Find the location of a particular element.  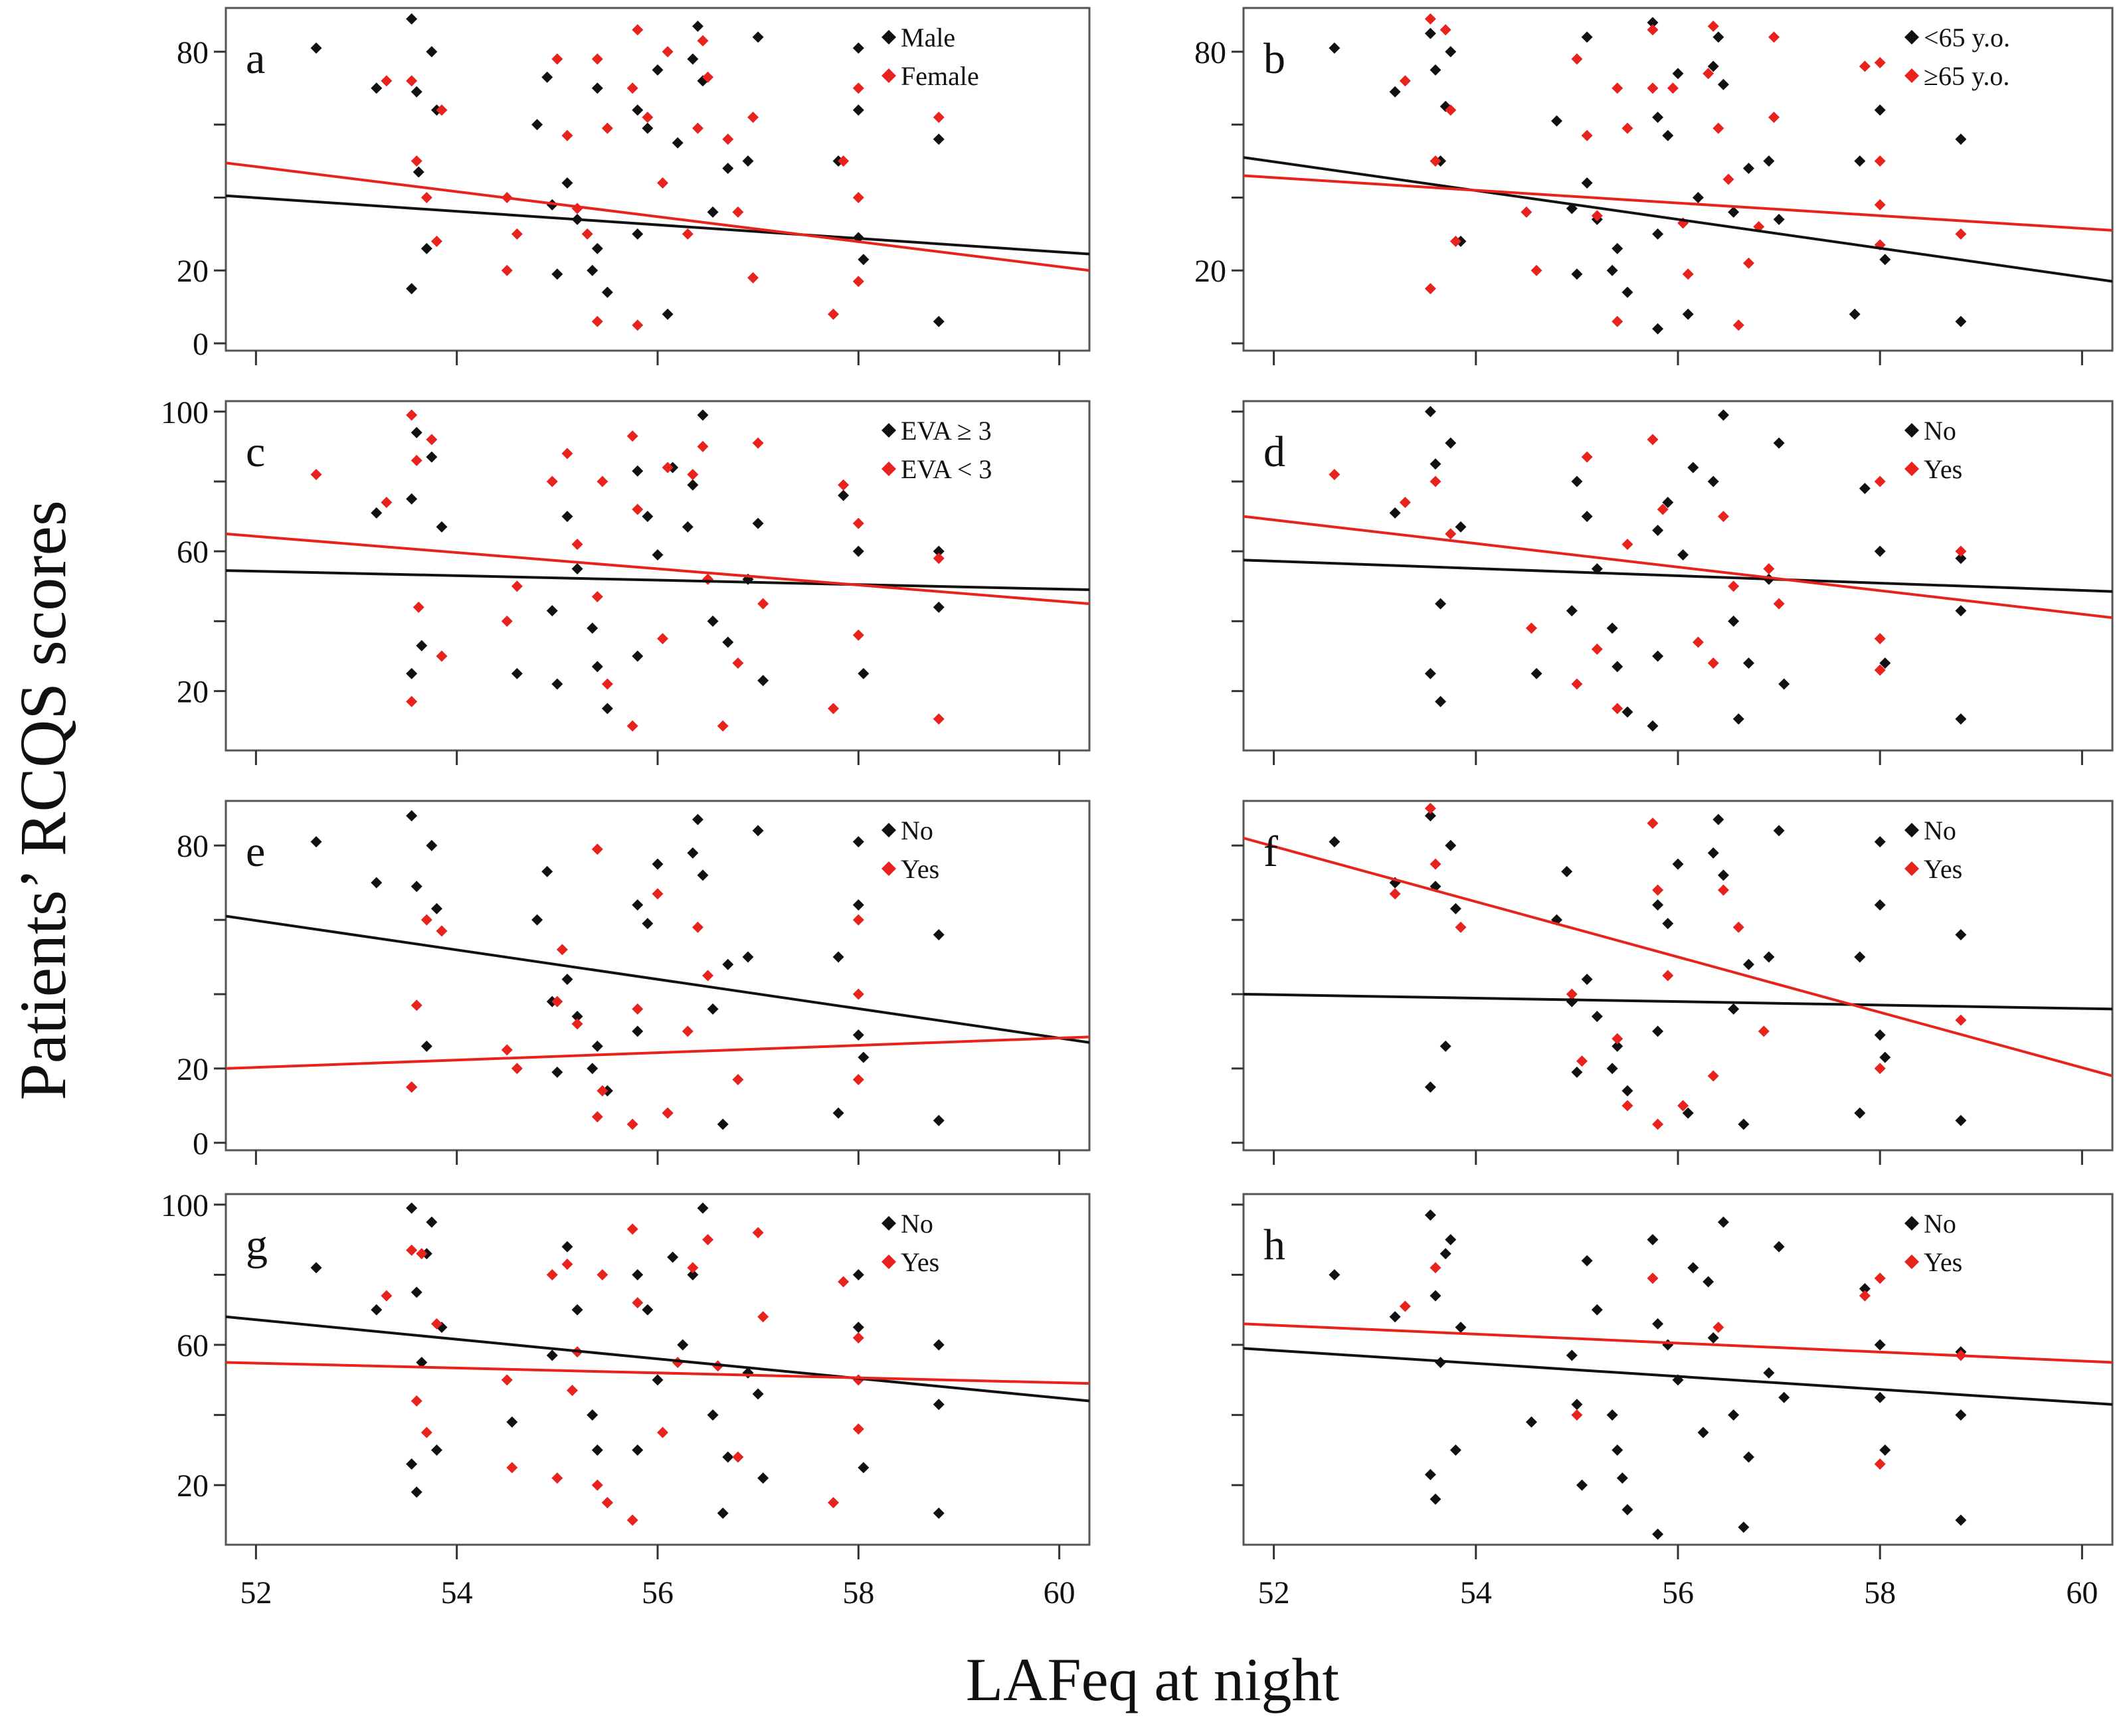

y-tick-label: 0 is located at coordinates (201, 345).